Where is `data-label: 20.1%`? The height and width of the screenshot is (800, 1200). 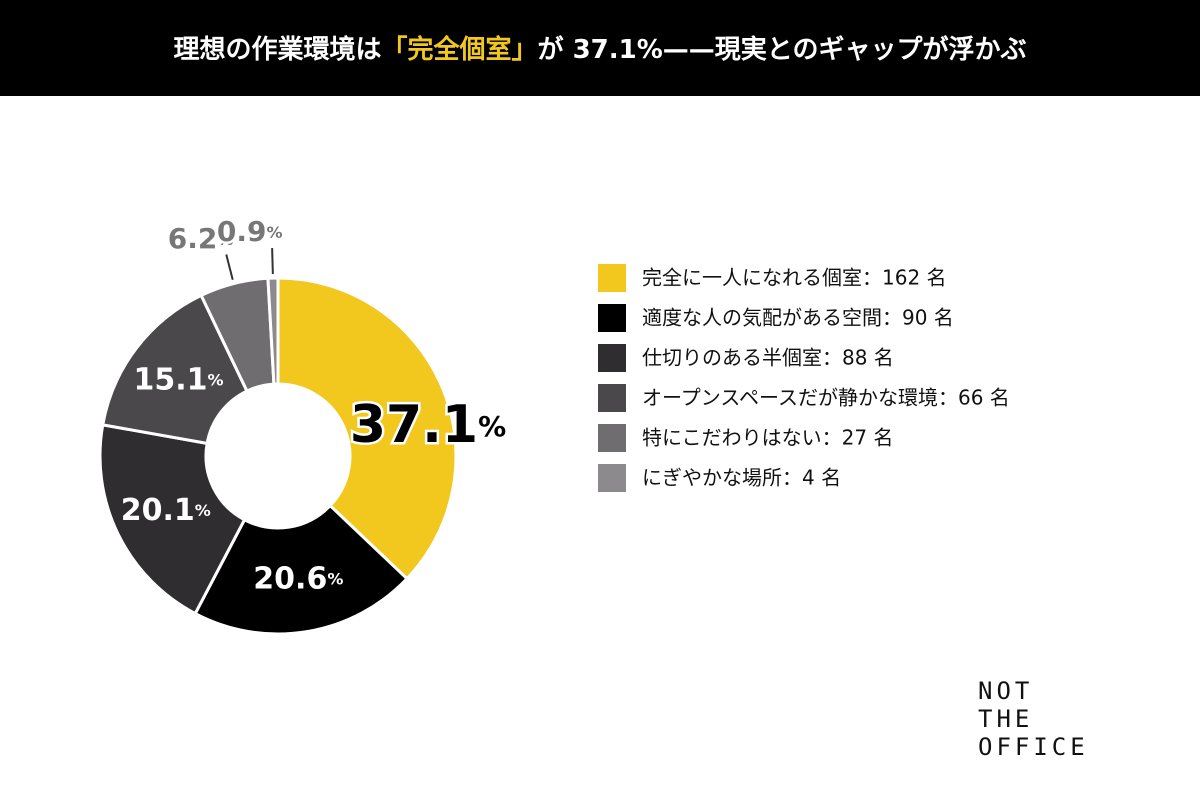 data-label: 20.1% is located at coordinates (166, 509).